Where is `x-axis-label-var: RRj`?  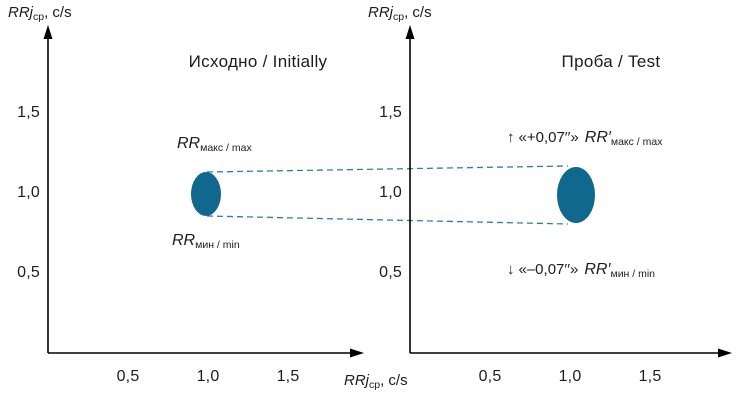 x-axis-label-var: RRj is located at coordinates (356, 380).